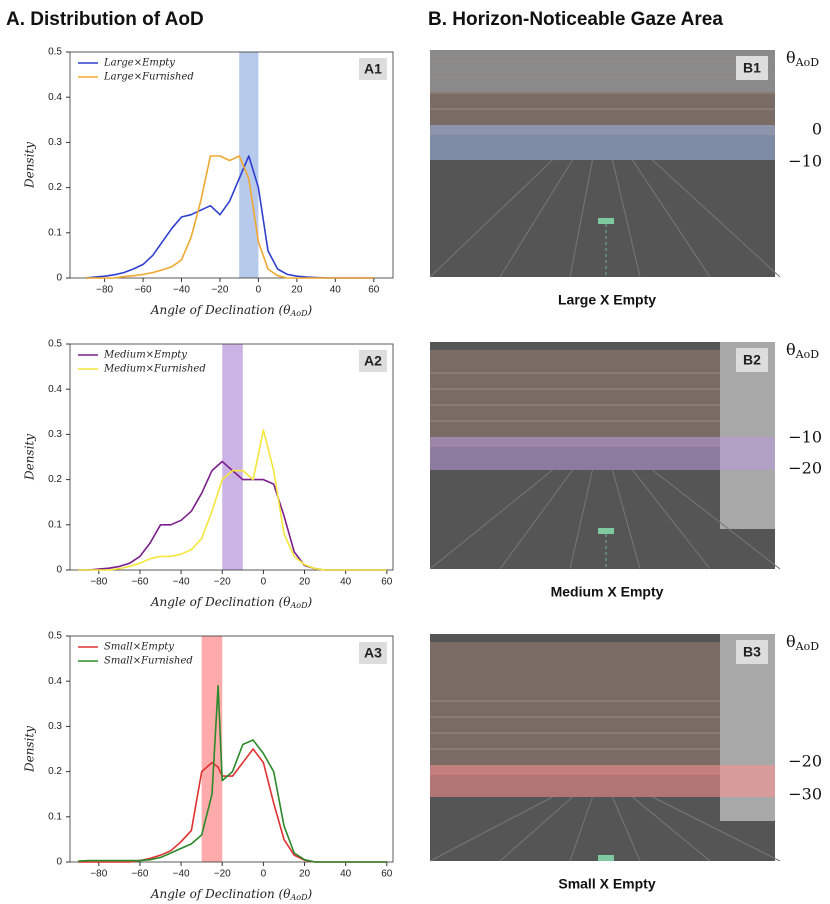  Describe the element at coordinates (606, 531) in the screenshot. I see `marker` at that location.